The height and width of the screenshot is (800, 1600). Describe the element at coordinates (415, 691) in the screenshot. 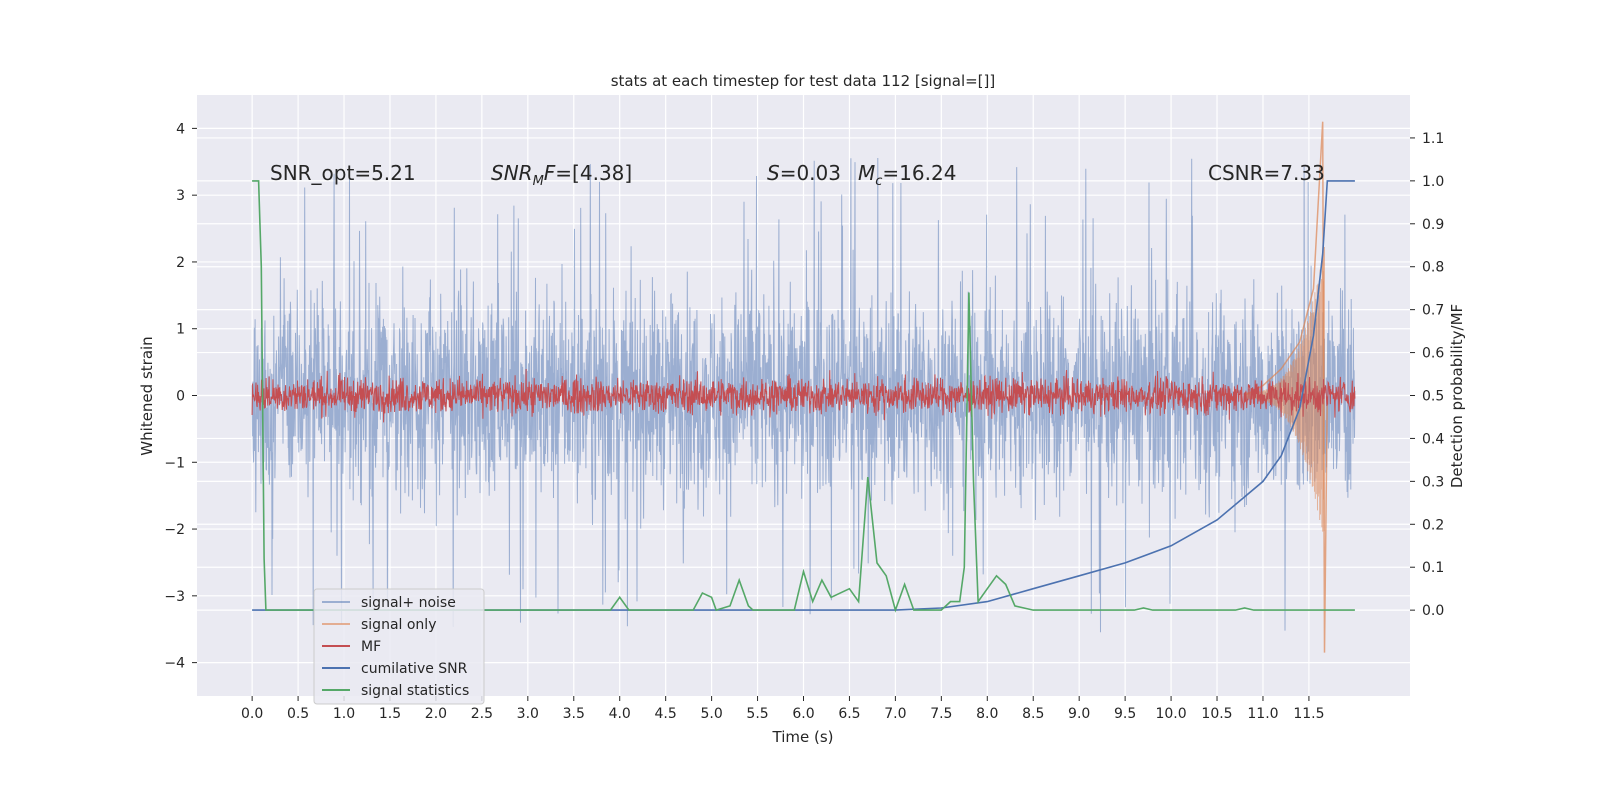

I see `legend-label-signal-statistics: signal statistics` at that location.